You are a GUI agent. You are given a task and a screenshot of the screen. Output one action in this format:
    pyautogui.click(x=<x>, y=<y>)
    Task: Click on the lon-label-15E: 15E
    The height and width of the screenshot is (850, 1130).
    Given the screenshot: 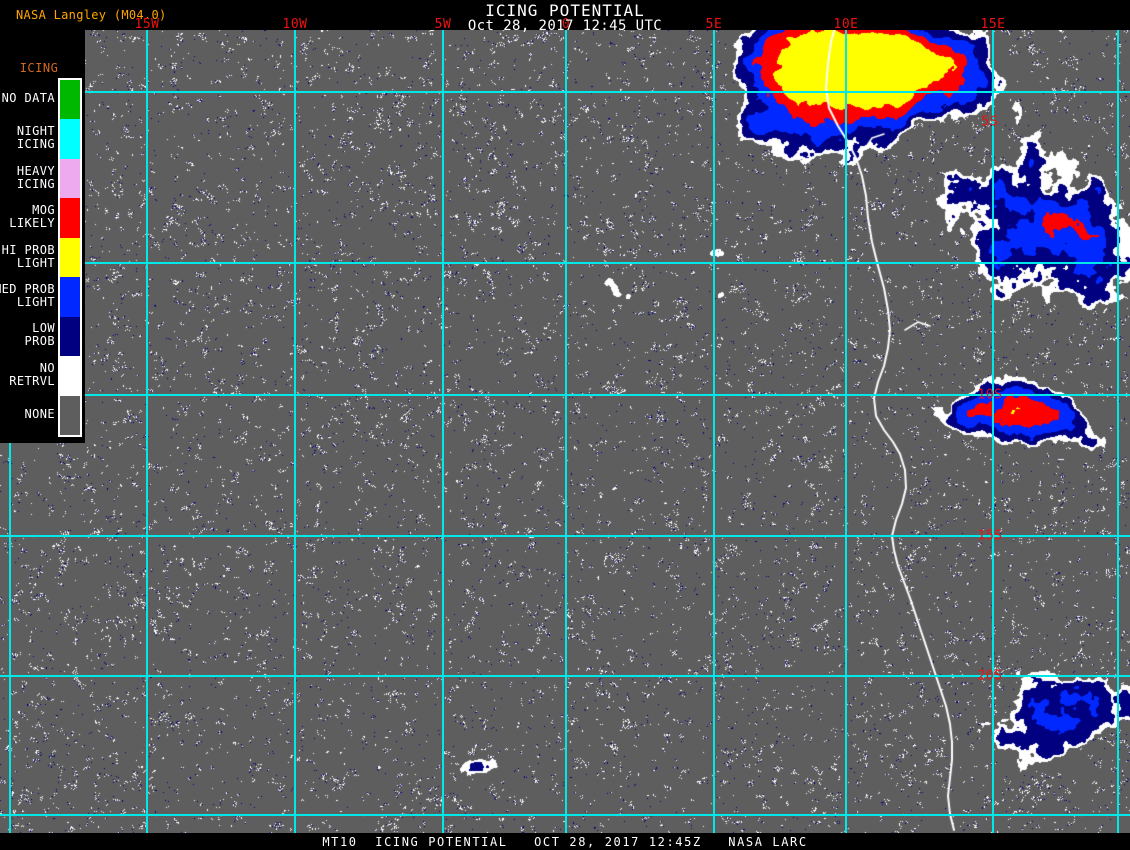 What is the action you would take?
    pyautogui.click(x=993, y=24)
    